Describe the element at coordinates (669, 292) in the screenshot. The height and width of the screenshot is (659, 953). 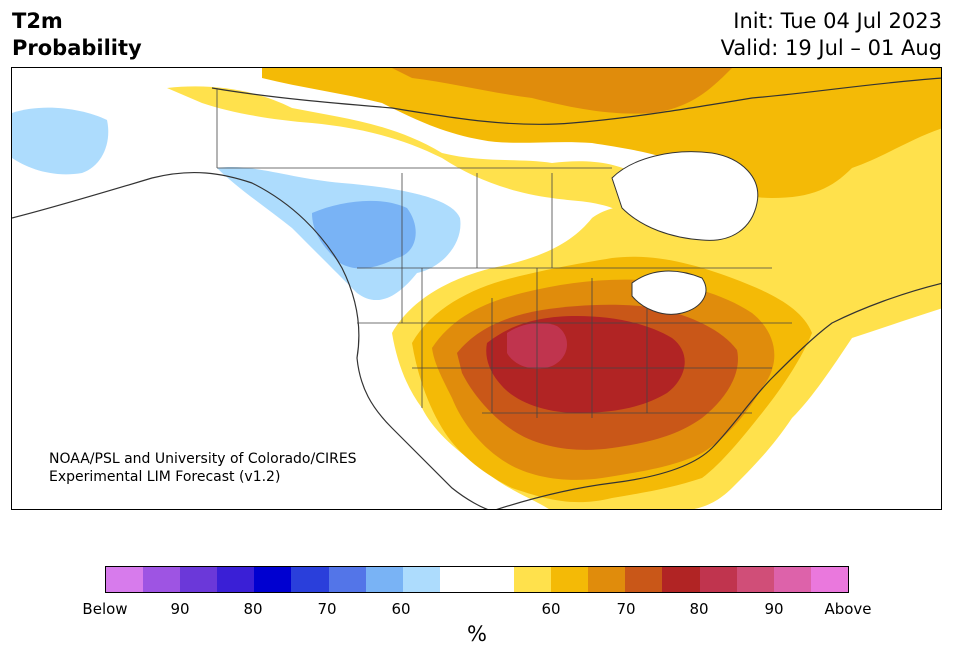
I see `great-lakes` at that location.